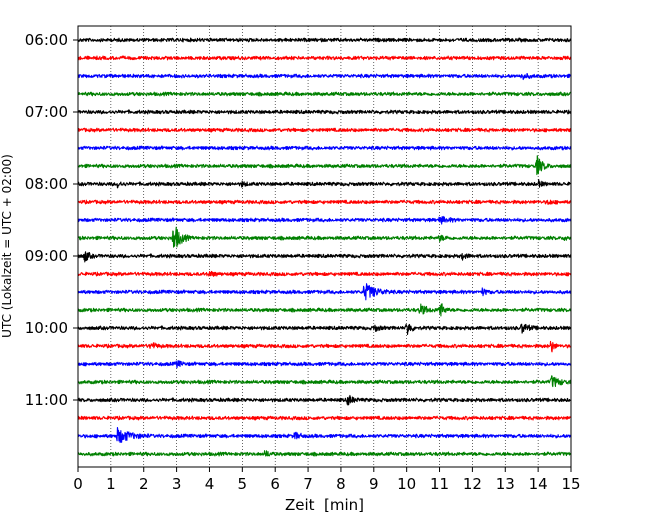 The height and width of the screenshot is (520, 650). Describe the element at coordinates (46, 256) in the screenshot. I see `y-tick-label: 09:00` at that location.